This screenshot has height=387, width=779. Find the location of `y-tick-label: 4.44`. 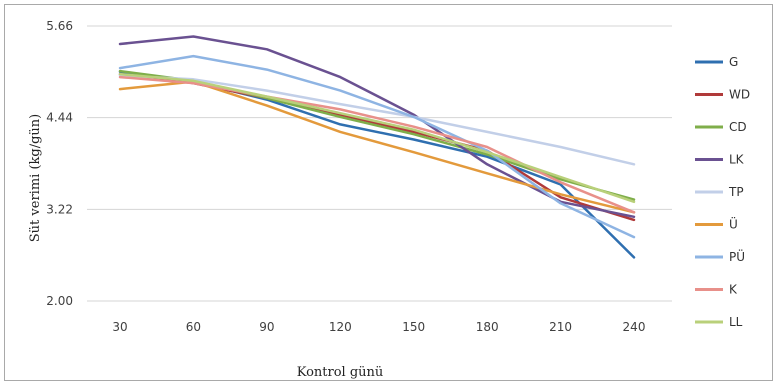

y-tick-label: 4.44 is located at coordinates (59, 118).